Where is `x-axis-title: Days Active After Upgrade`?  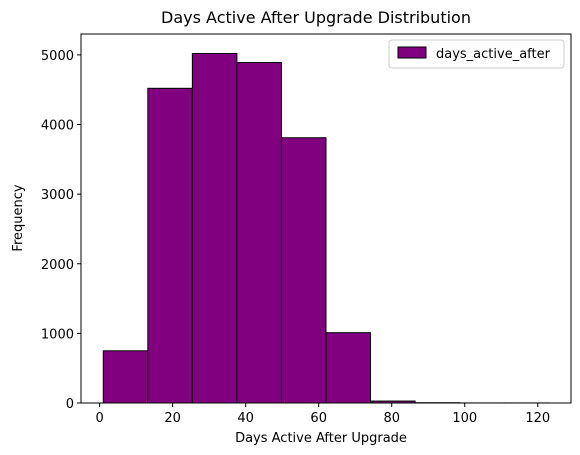
x-axis-title: Days Active After Upgrade is located at coordinates (321, 438).